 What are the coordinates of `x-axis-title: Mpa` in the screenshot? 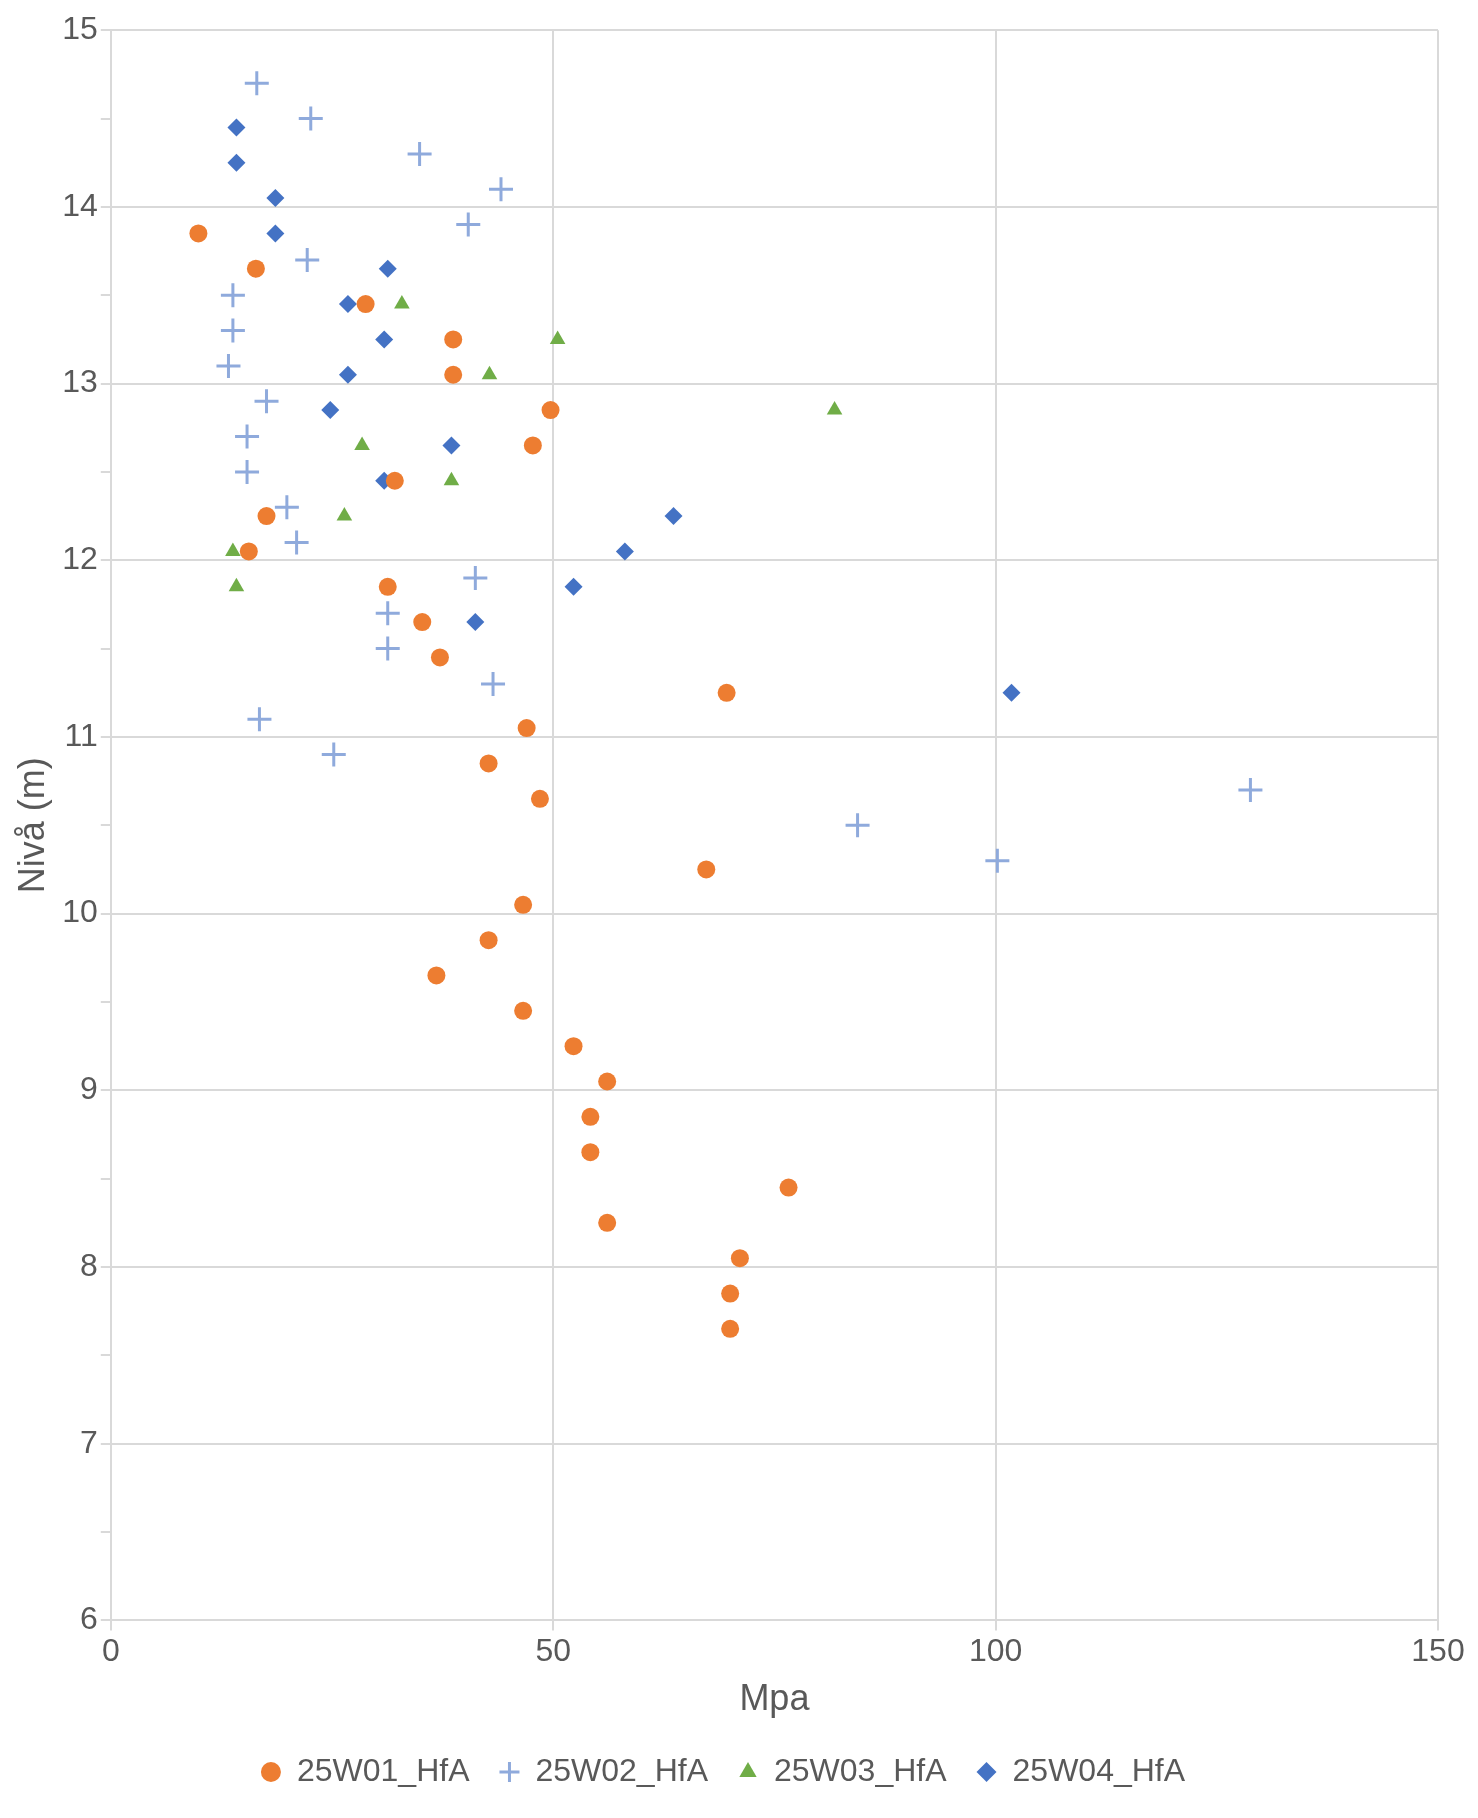 It's located at (775, 1698).